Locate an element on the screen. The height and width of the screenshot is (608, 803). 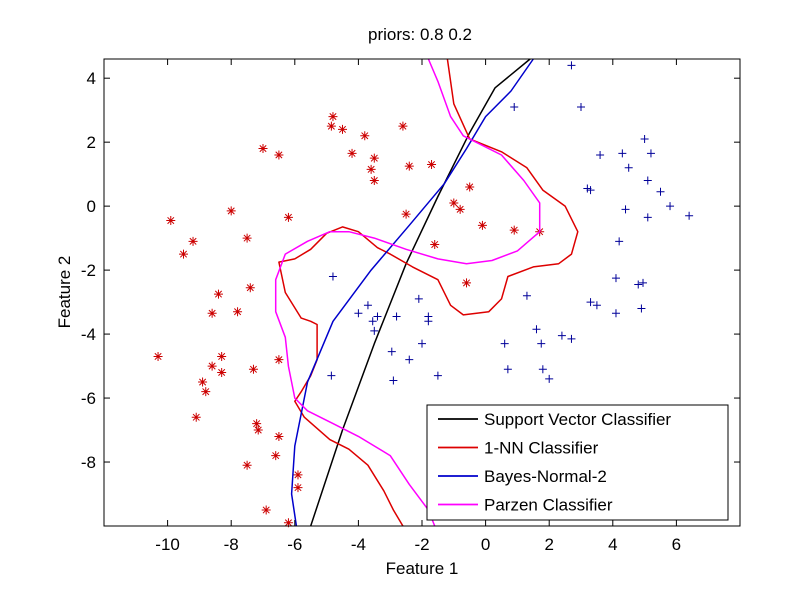
y-tick-label: 2 is located at coordinates (91, 142).